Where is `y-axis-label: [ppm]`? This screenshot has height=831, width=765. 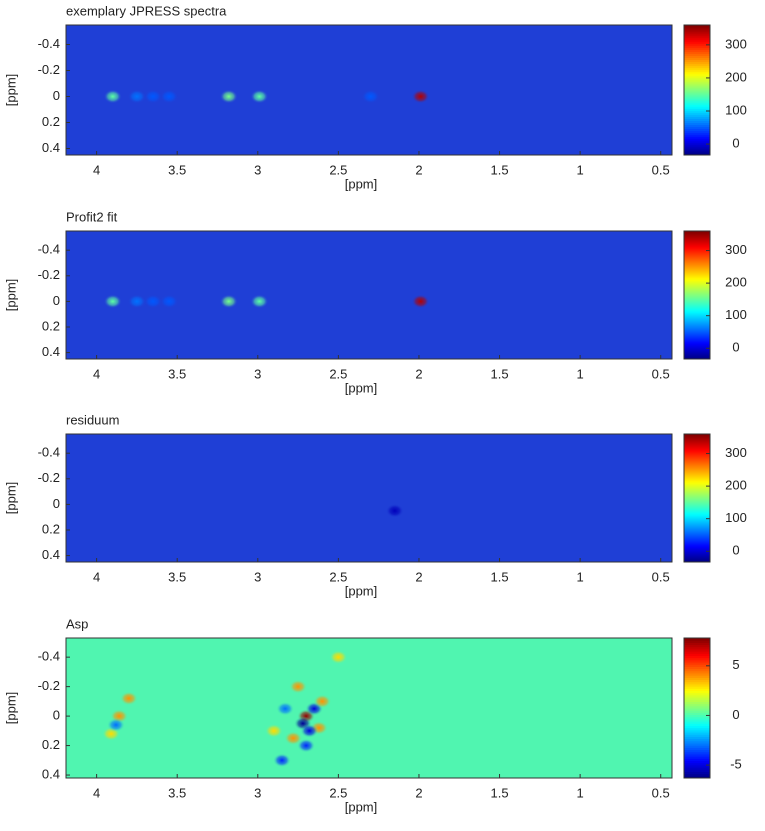 y-axis-label: [ppm] is located at coordinates (10, 90).